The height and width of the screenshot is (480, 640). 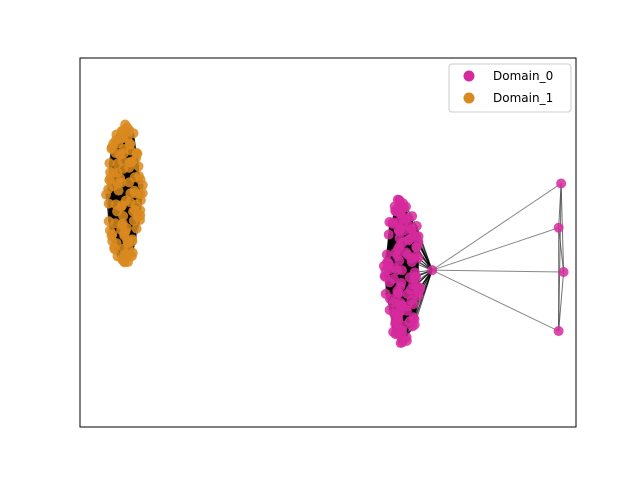 I want to click on legend-box, so click(x=510, y=88).